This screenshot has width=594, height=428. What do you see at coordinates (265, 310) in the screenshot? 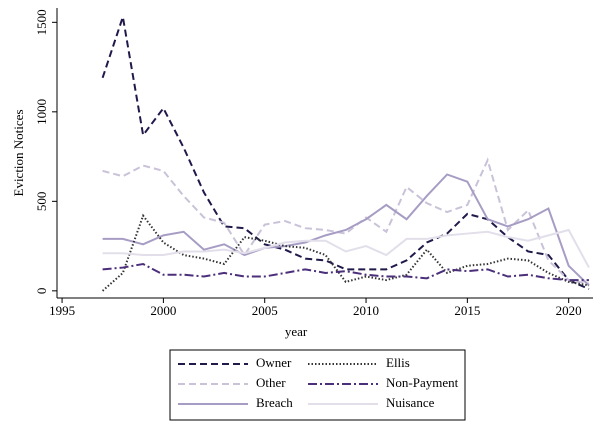
I see `x-tick-label: 2005` at bounding box center [265, 310].